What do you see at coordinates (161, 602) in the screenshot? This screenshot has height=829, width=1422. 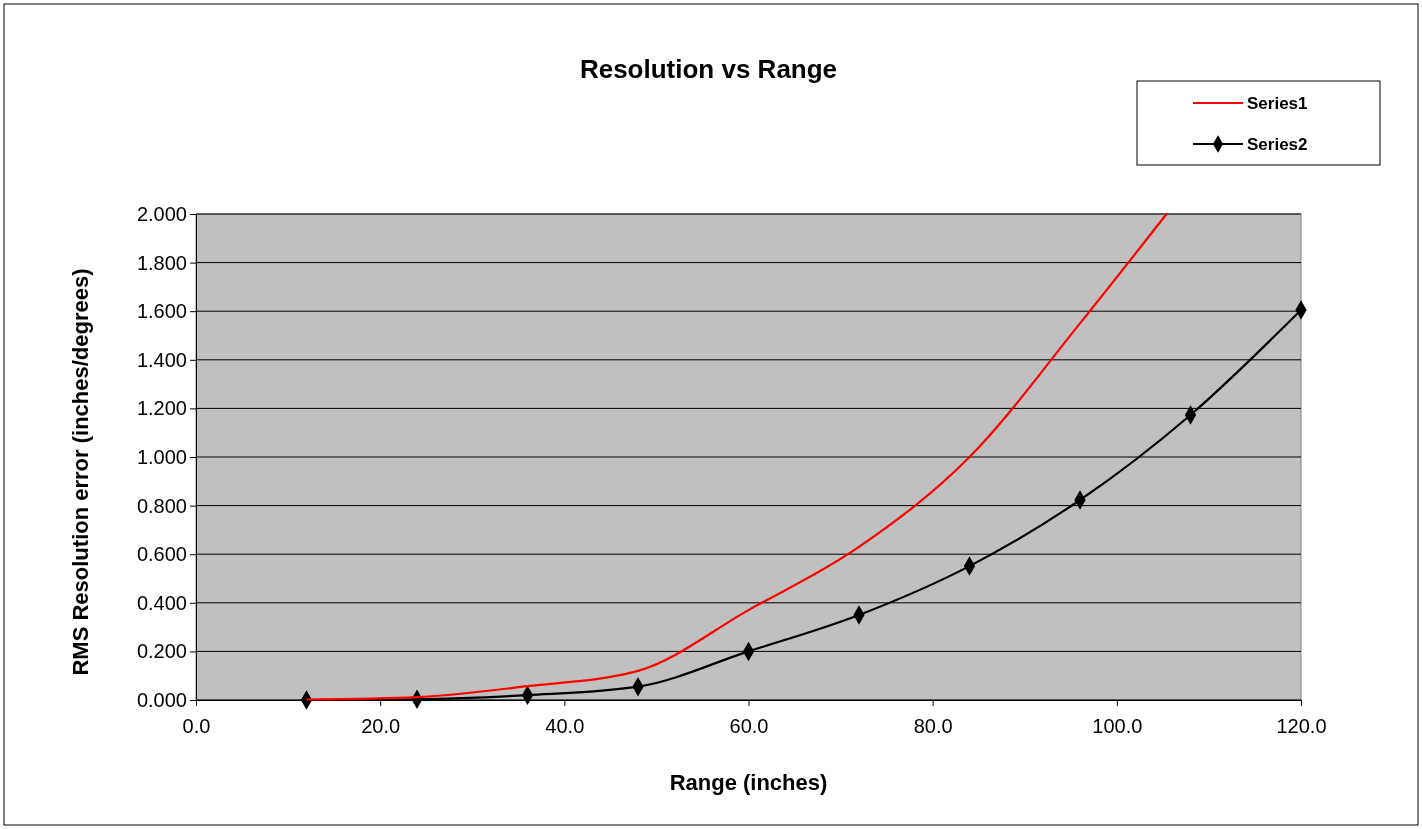 I see `y-tick-label: 0.400` at bounding box center [161, 602].